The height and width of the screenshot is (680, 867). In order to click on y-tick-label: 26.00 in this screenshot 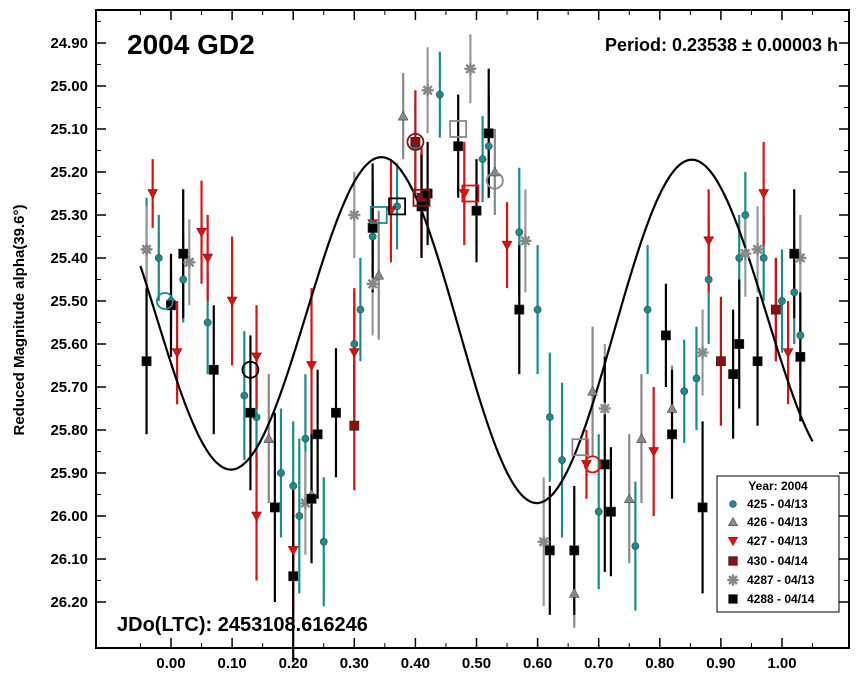, I will do `click(69, 516)`.